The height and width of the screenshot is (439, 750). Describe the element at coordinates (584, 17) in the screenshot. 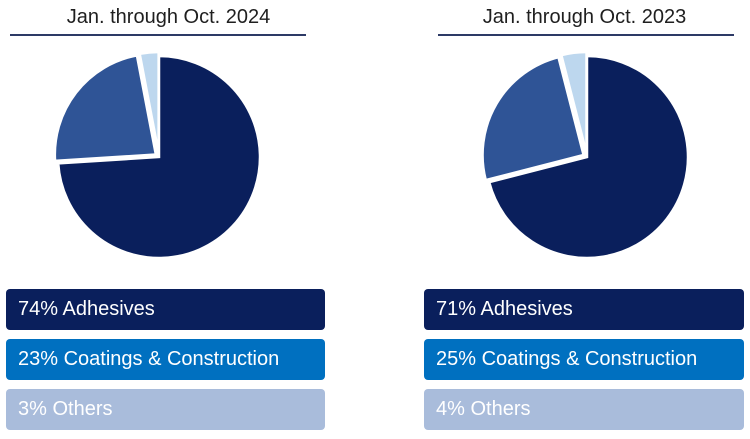

I see `chart-title: Jan. through Oct. 2023` at that location.